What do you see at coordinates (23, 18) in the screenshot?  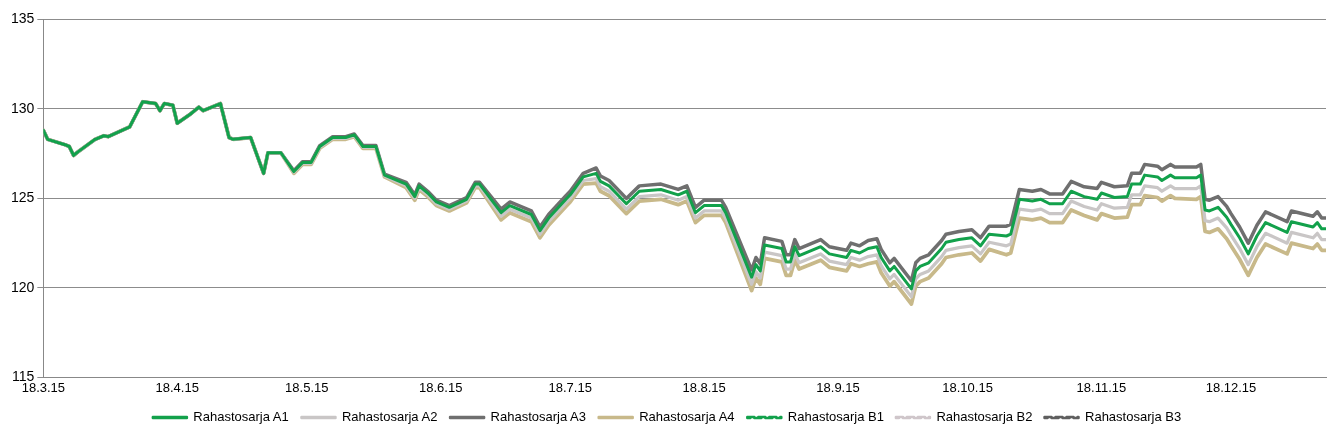 I see `y-tick-label: 135` at bounding box center [23, 18].